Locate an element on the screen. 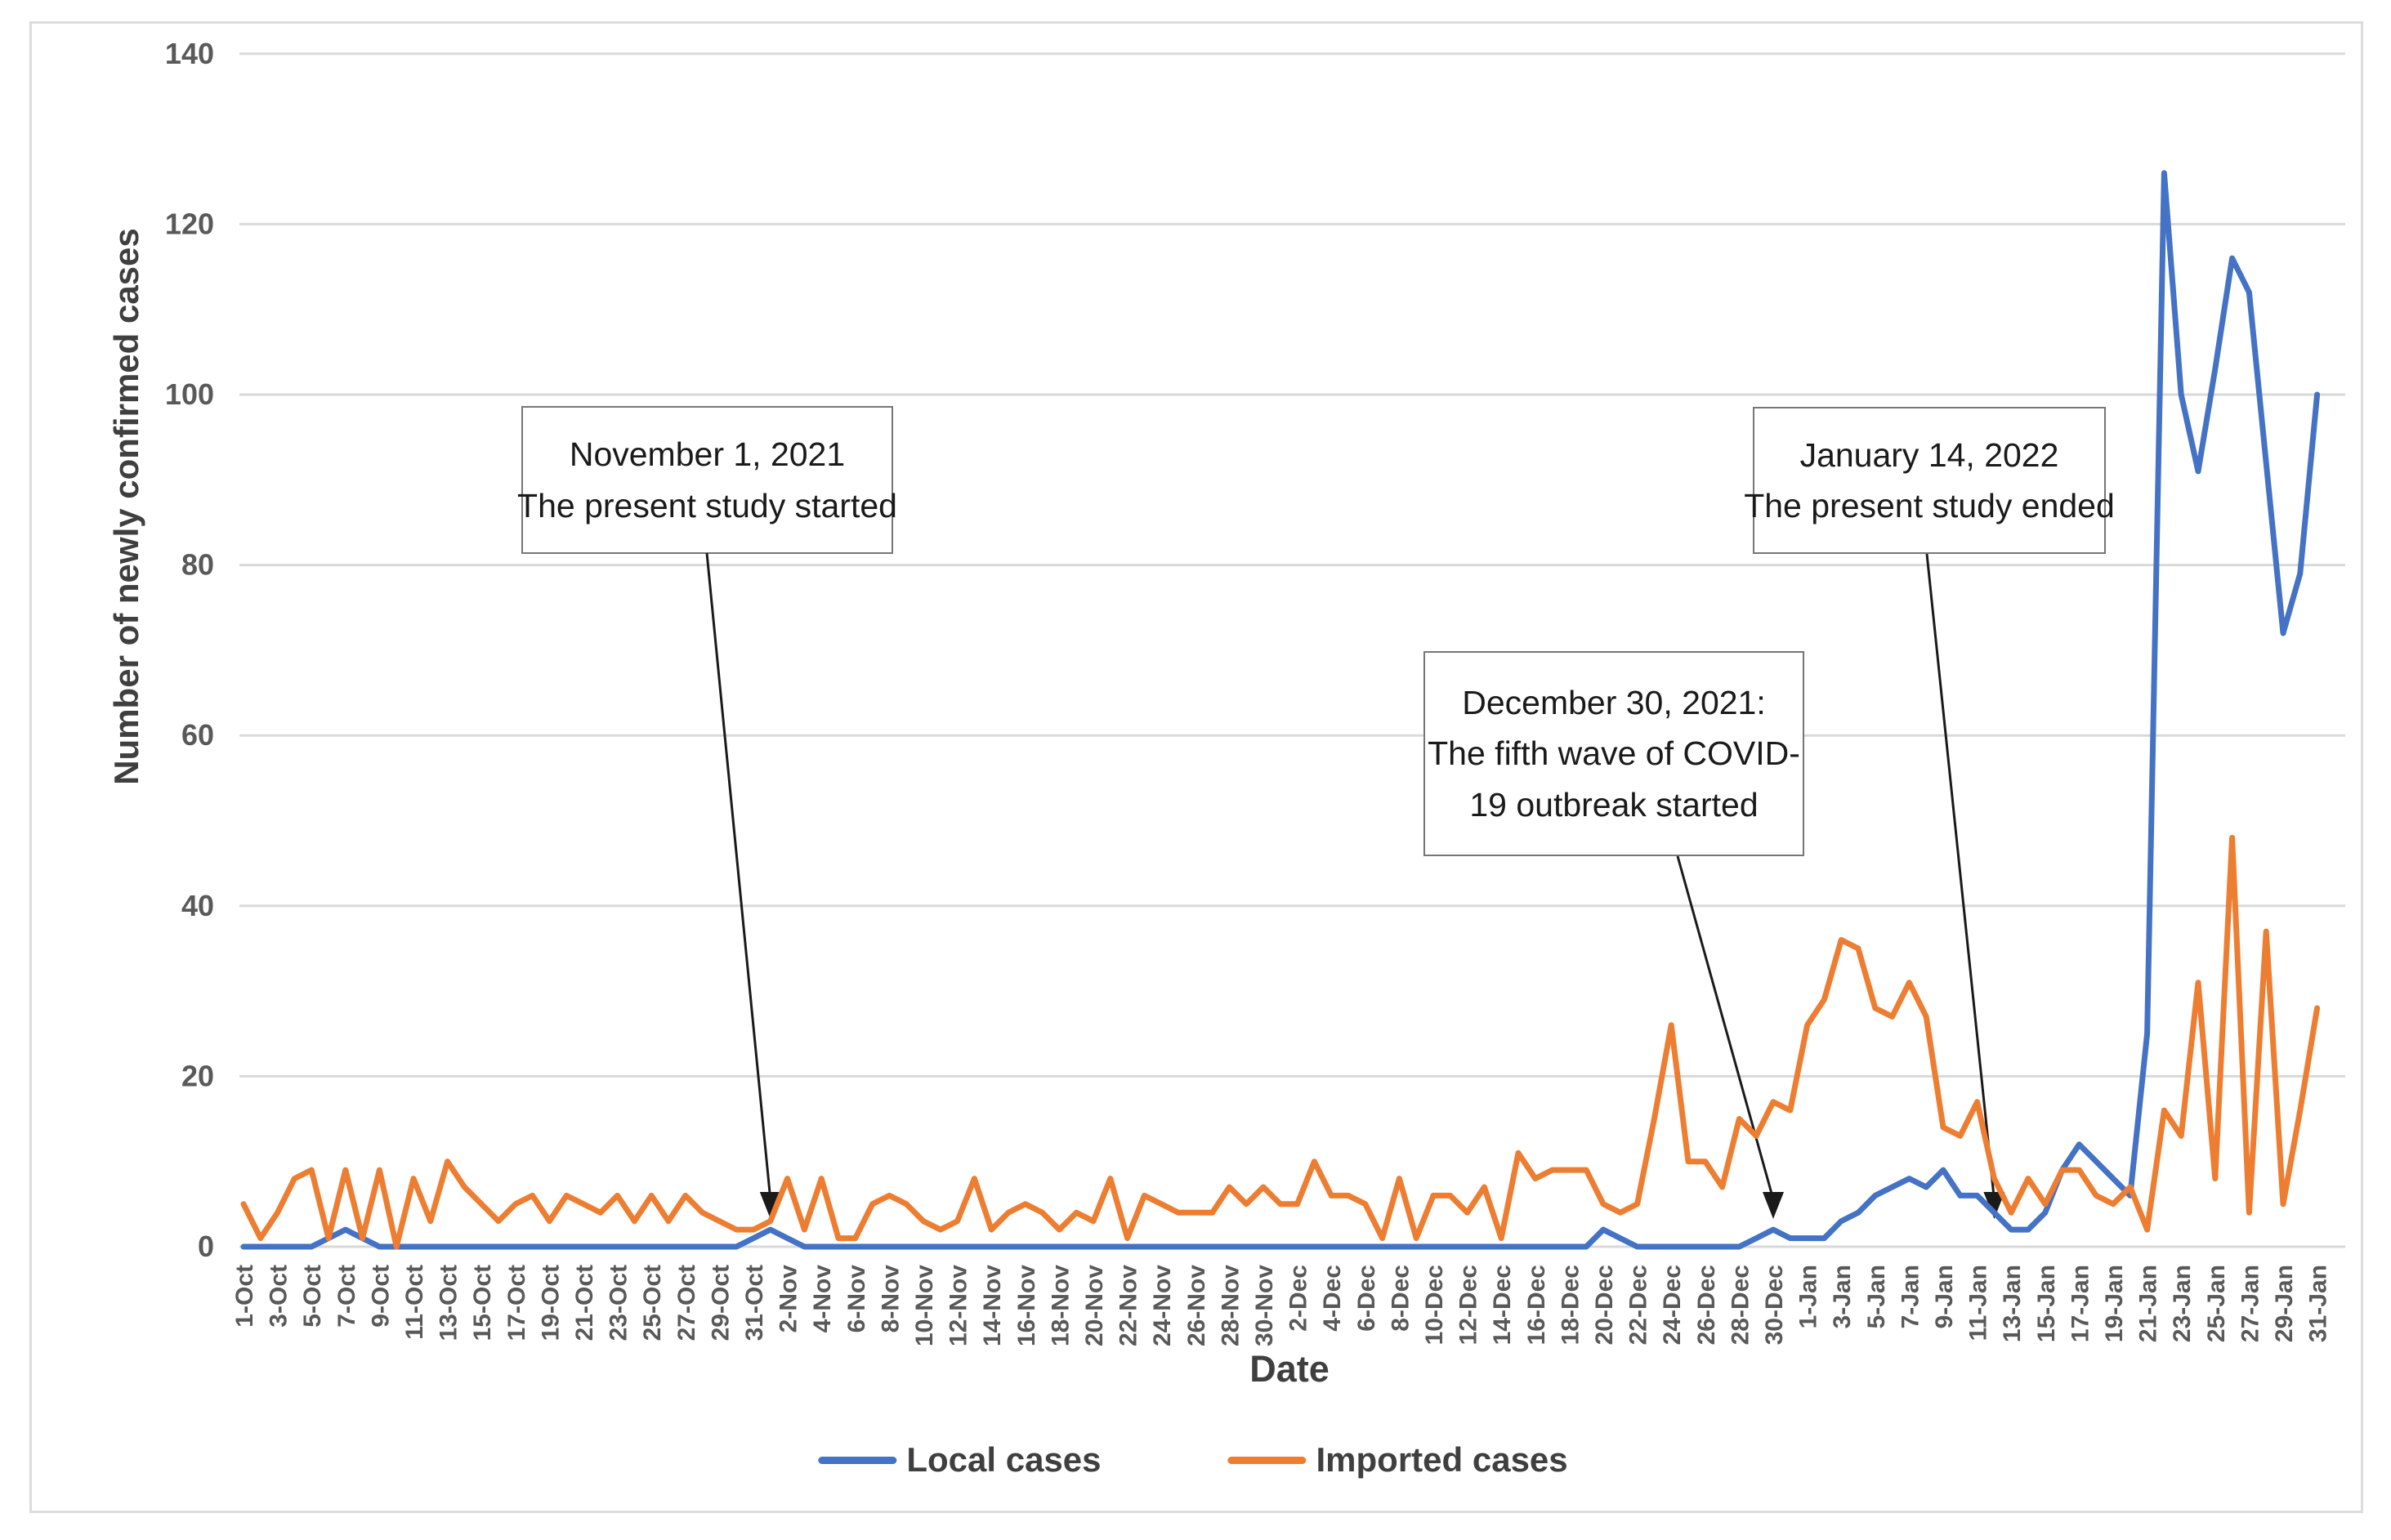 The image size is (2391, 1540). chart-legend: Local cases Imported cases is located at coordinates (1193, 1460).